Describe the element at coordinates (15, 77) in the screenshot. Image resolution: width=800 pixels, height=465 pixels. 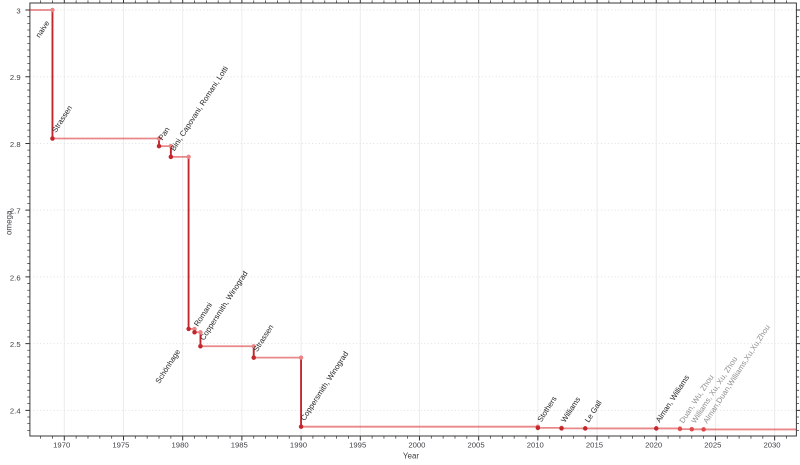
I see `svg-text: 2.9` at that location.